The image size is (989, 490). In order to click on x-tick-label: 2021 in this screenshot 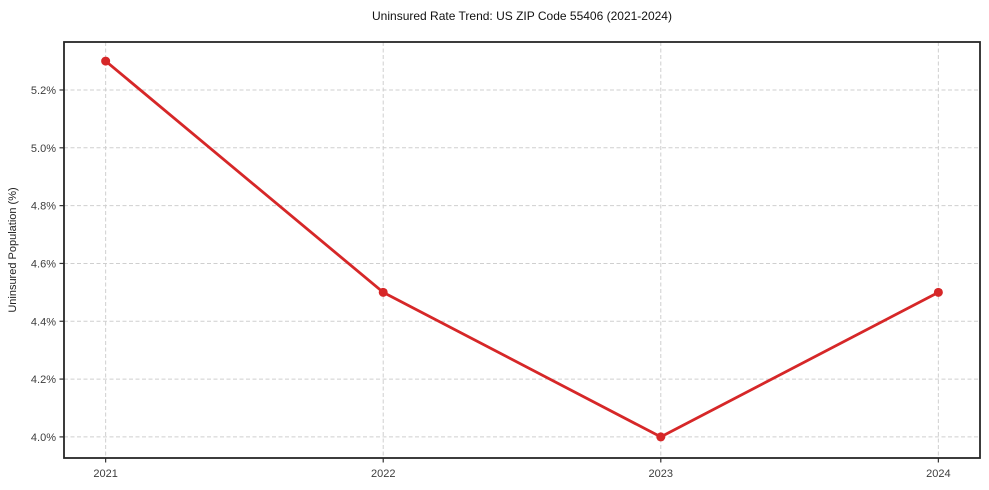, I will do `click(105, 474)`.